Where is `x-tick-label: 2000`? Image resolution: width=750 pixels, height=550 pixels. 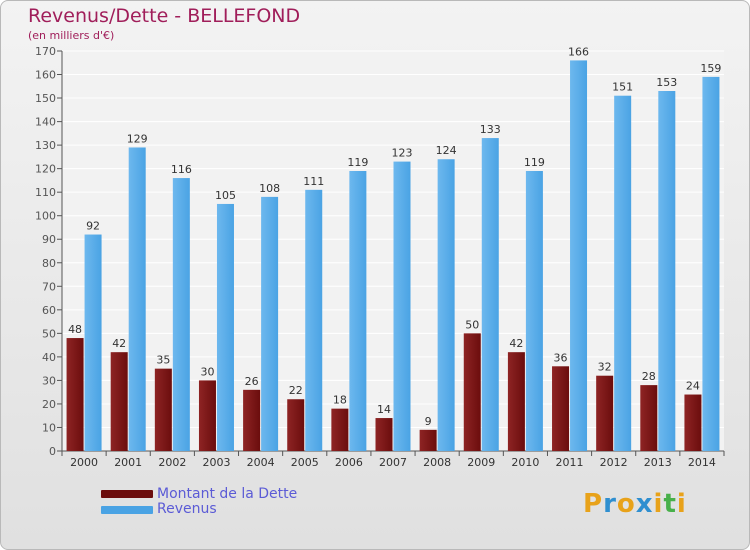
x-tick-label: 2000 is located at coordinates (84, 462).